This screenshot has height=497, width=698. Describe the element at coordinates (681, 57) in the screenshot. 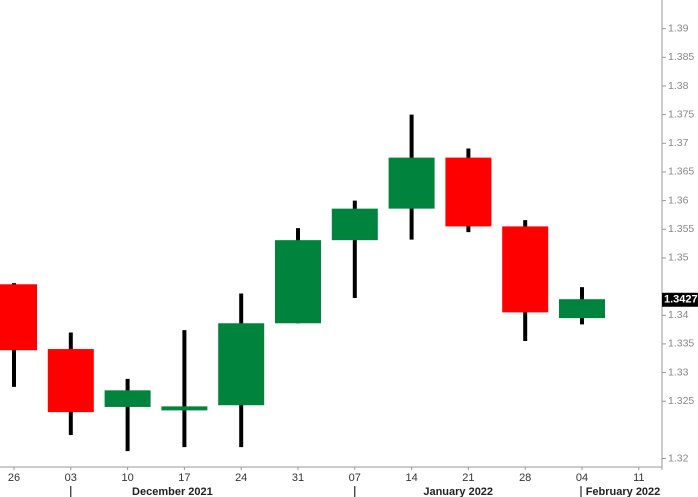

I see `y-tick-label: 1.385` at that location.